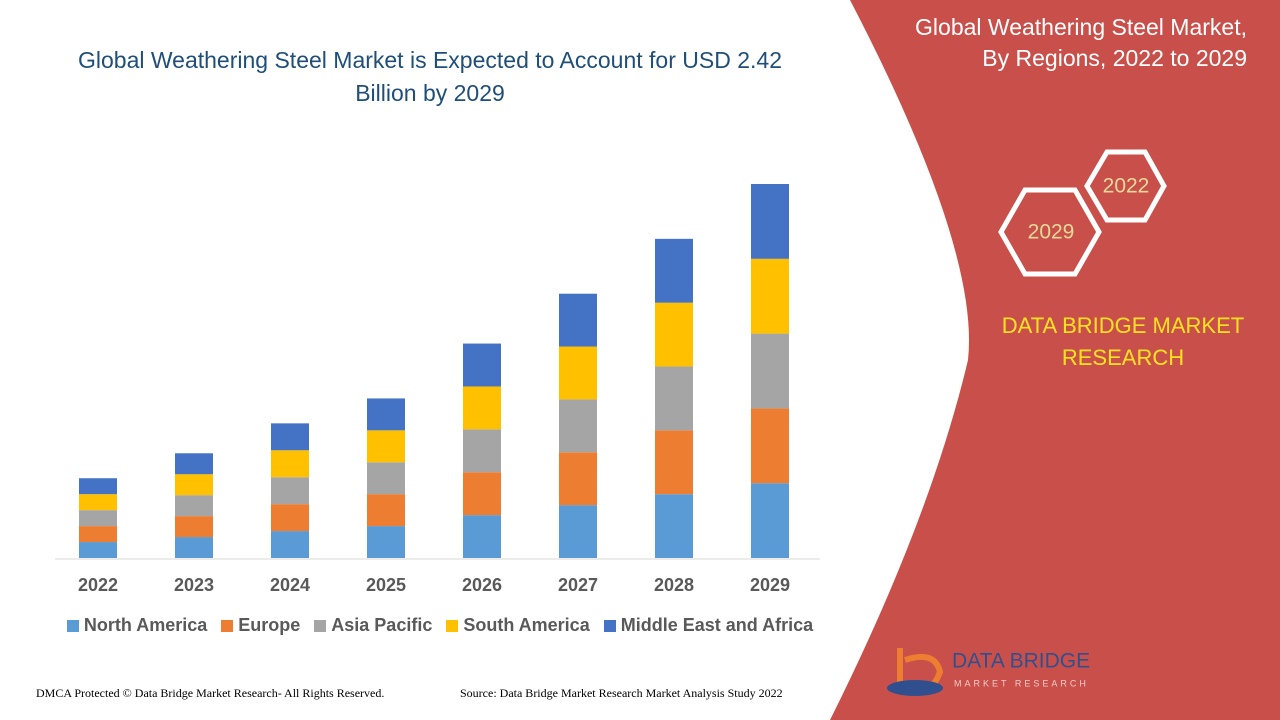 This screenshot has width=1280, height=720. I want to click on legend-label: Middle East and Africa, so click(717, 625).